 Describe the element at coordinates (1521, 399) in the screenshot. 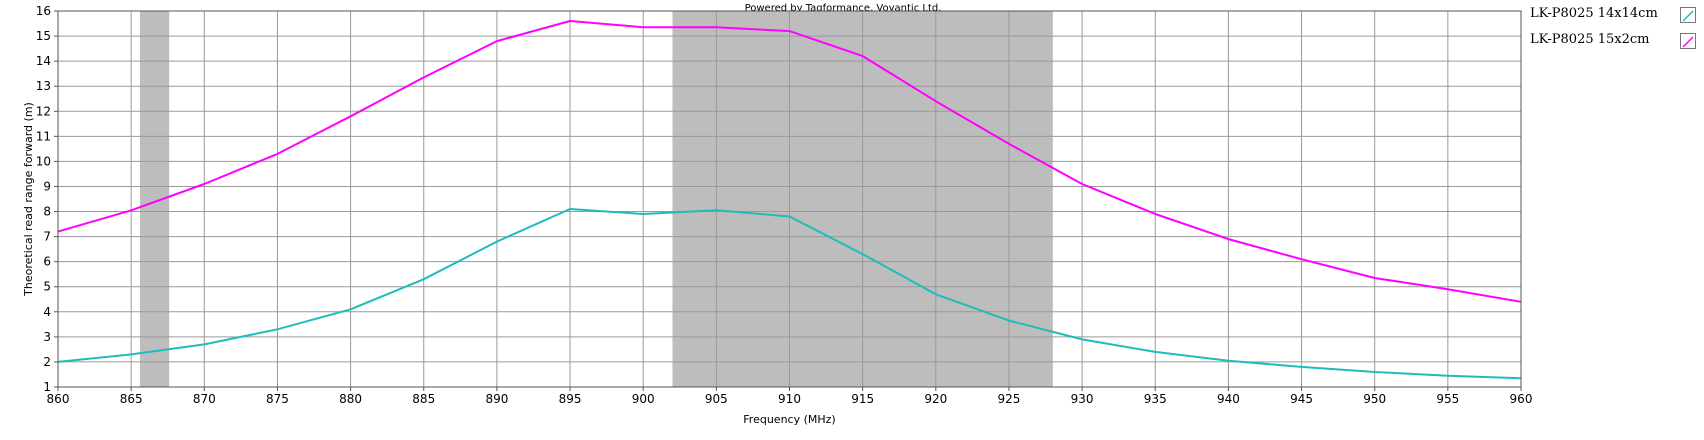

I see `x-tick-label: 960` at that location.